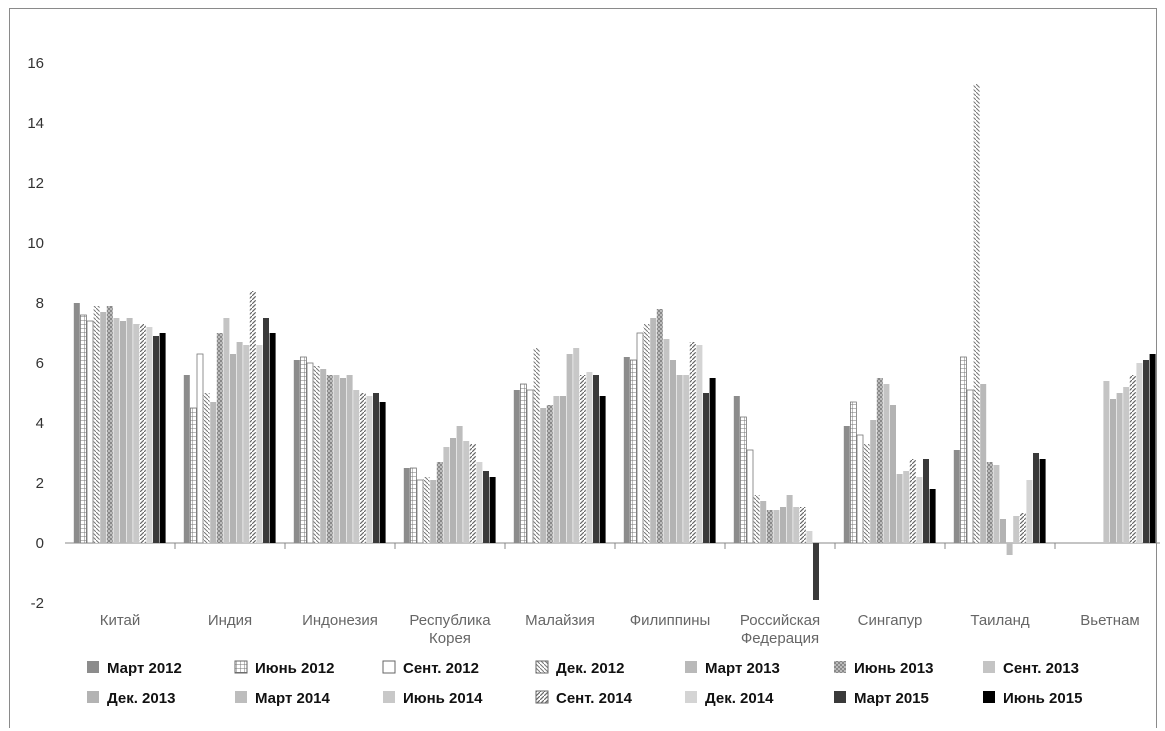 This screenshot has width=1165, height=731. I want to click on x-category-label: Сингапур, so click(890, 620).